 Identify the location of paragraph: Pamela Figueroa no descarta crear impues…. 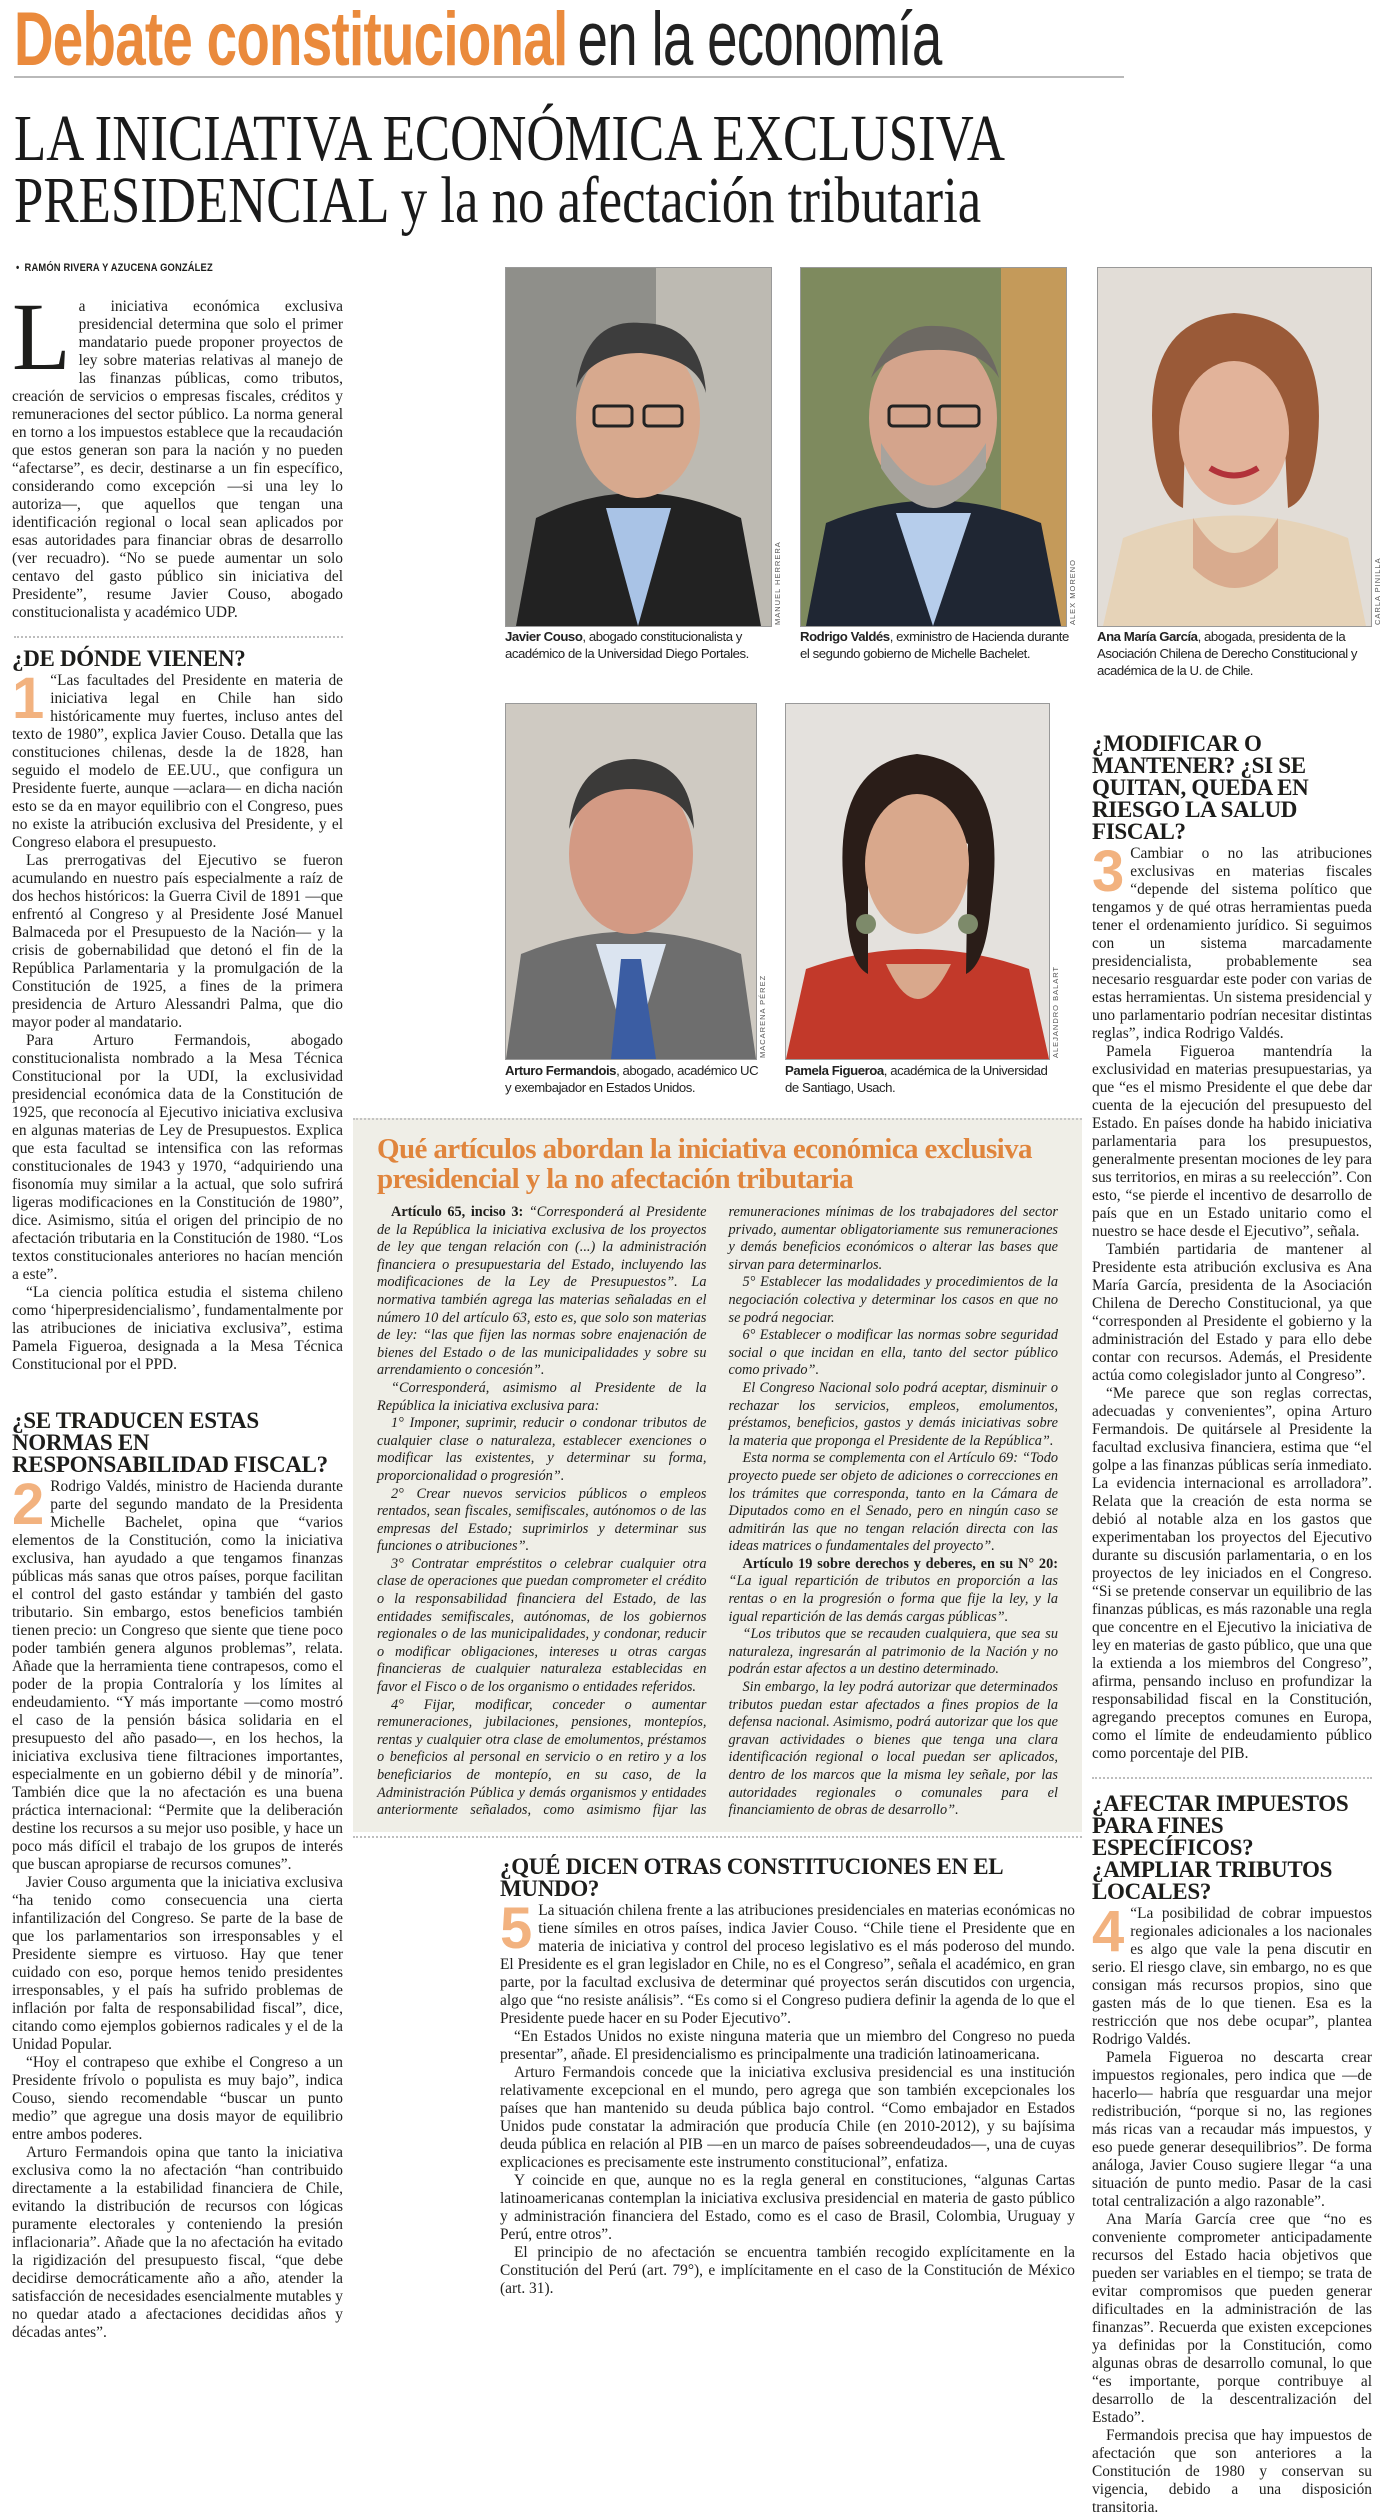
(1232, 2130).